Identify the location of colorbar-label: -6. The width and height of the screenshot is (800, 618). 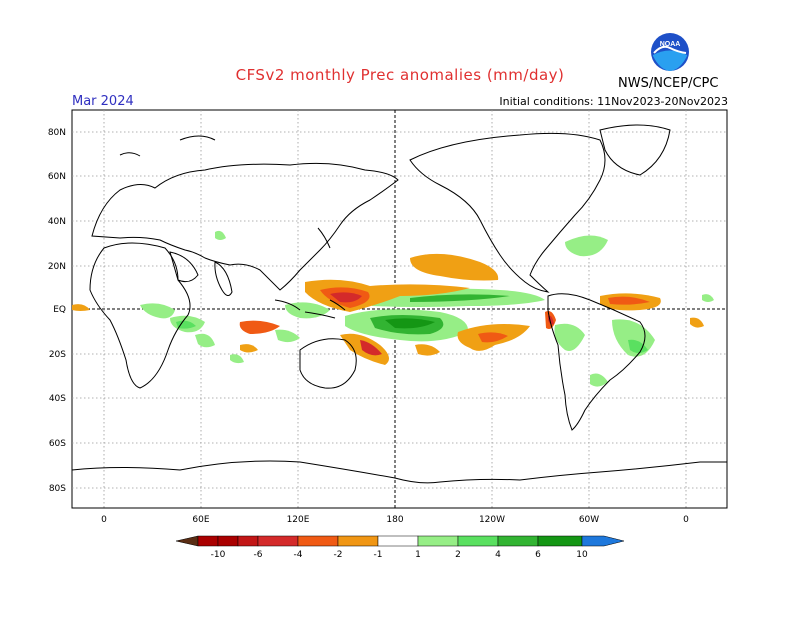
(258, 555).